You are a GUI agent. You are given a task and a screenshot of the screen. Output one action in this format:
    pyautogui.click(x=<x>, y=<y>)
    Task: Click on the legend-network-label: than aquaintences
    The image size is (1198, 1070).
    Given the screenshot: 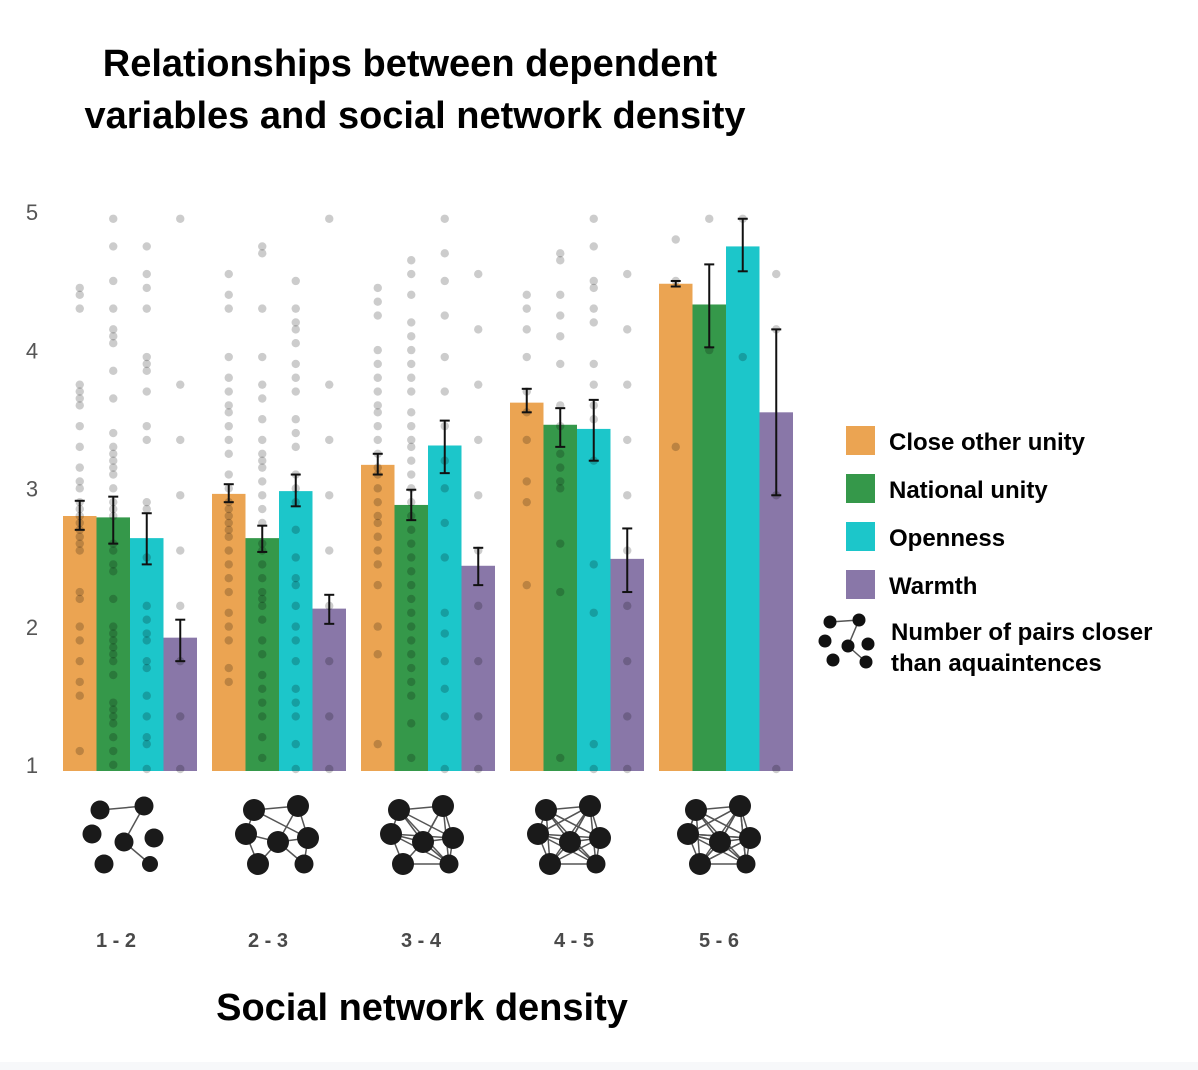 What is the action you would take?
    pyautogui.click(x=996, y=663)
    